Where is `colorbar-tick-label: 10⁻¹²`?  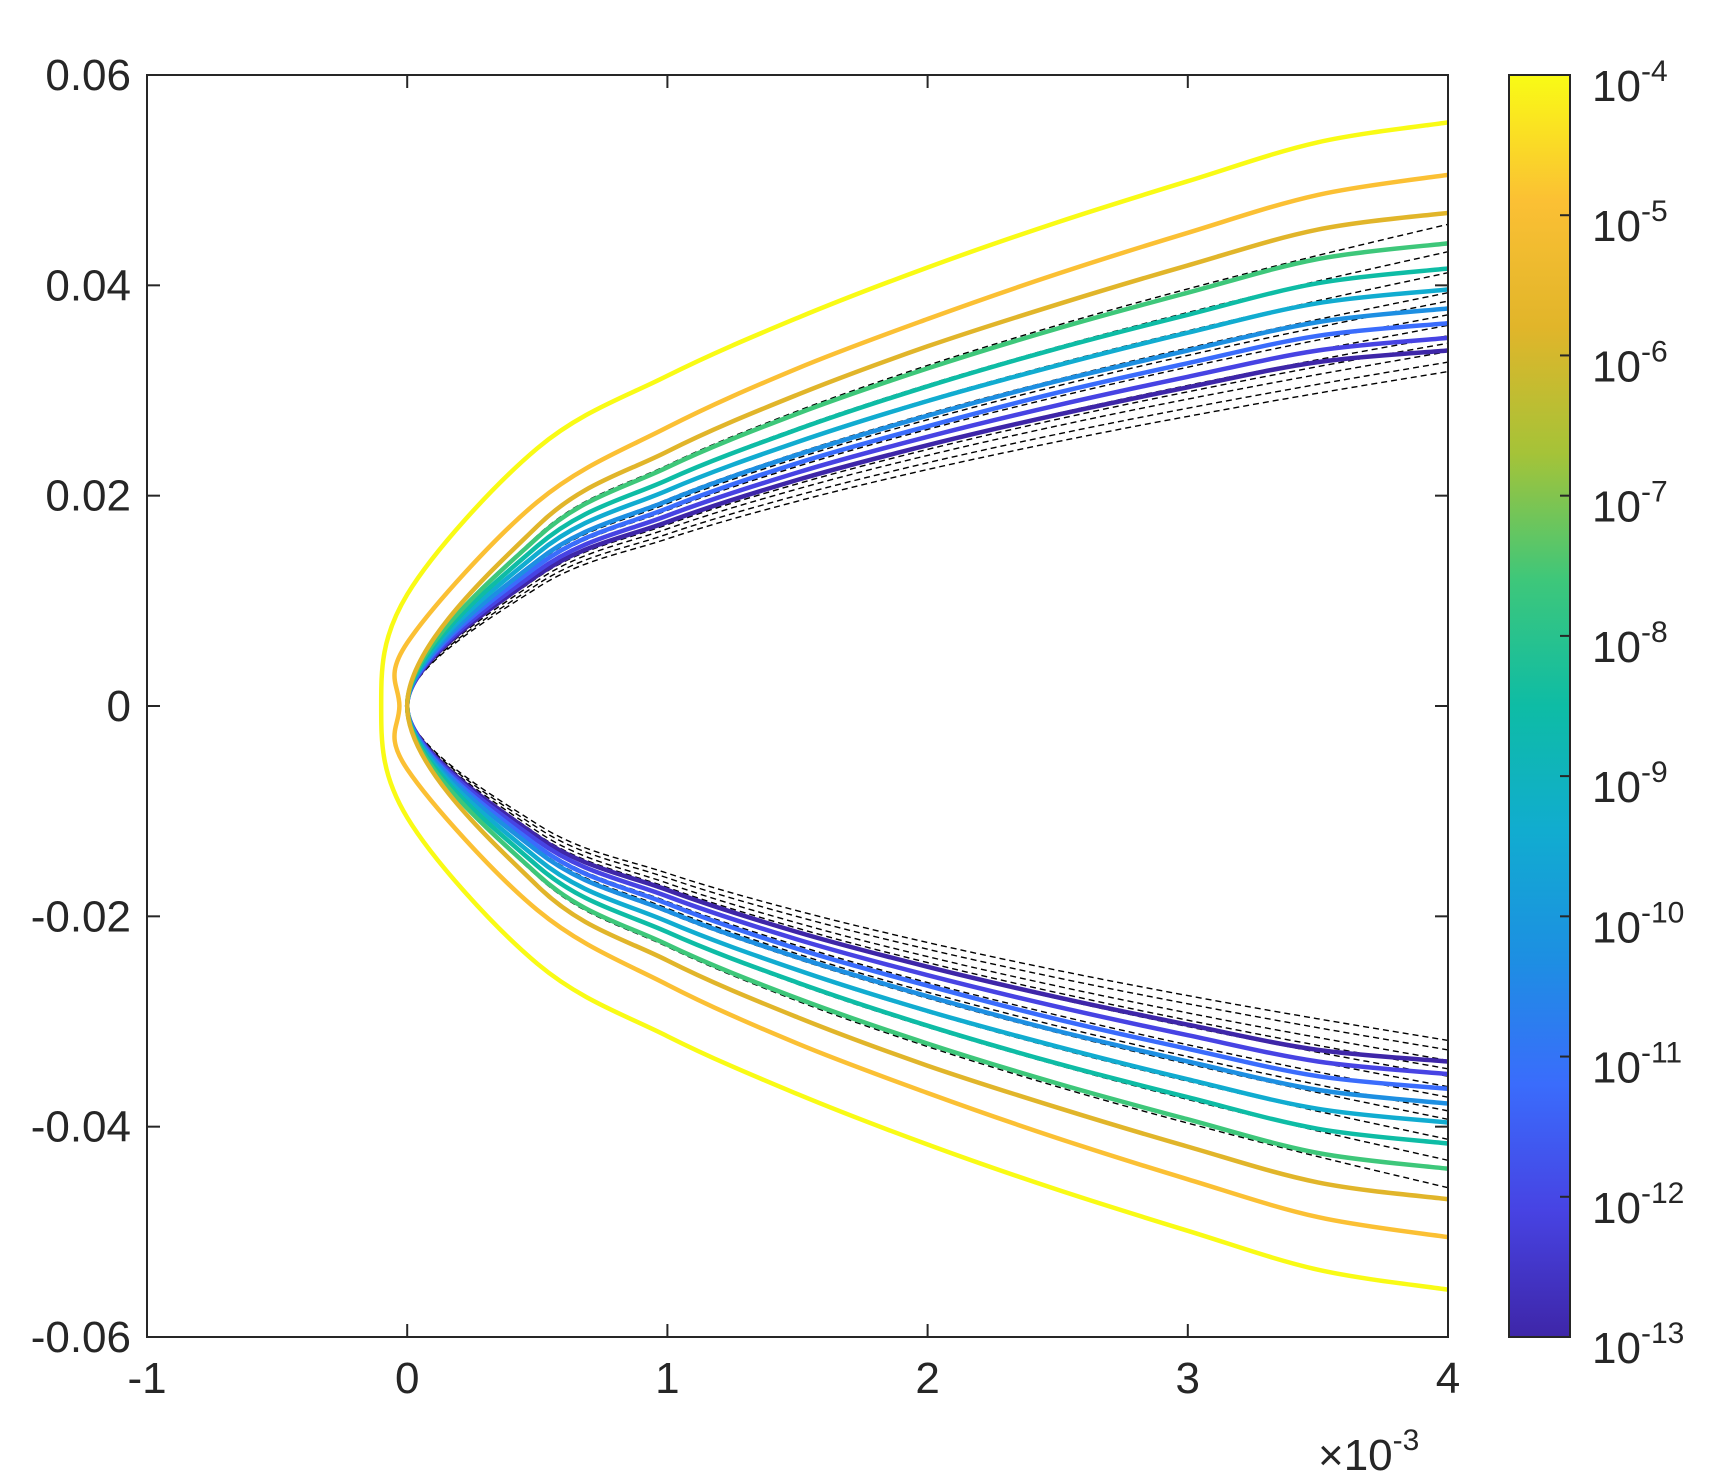
colorbar-tick-label: 10⁻¹² is located at coordinates (1638, 1205).